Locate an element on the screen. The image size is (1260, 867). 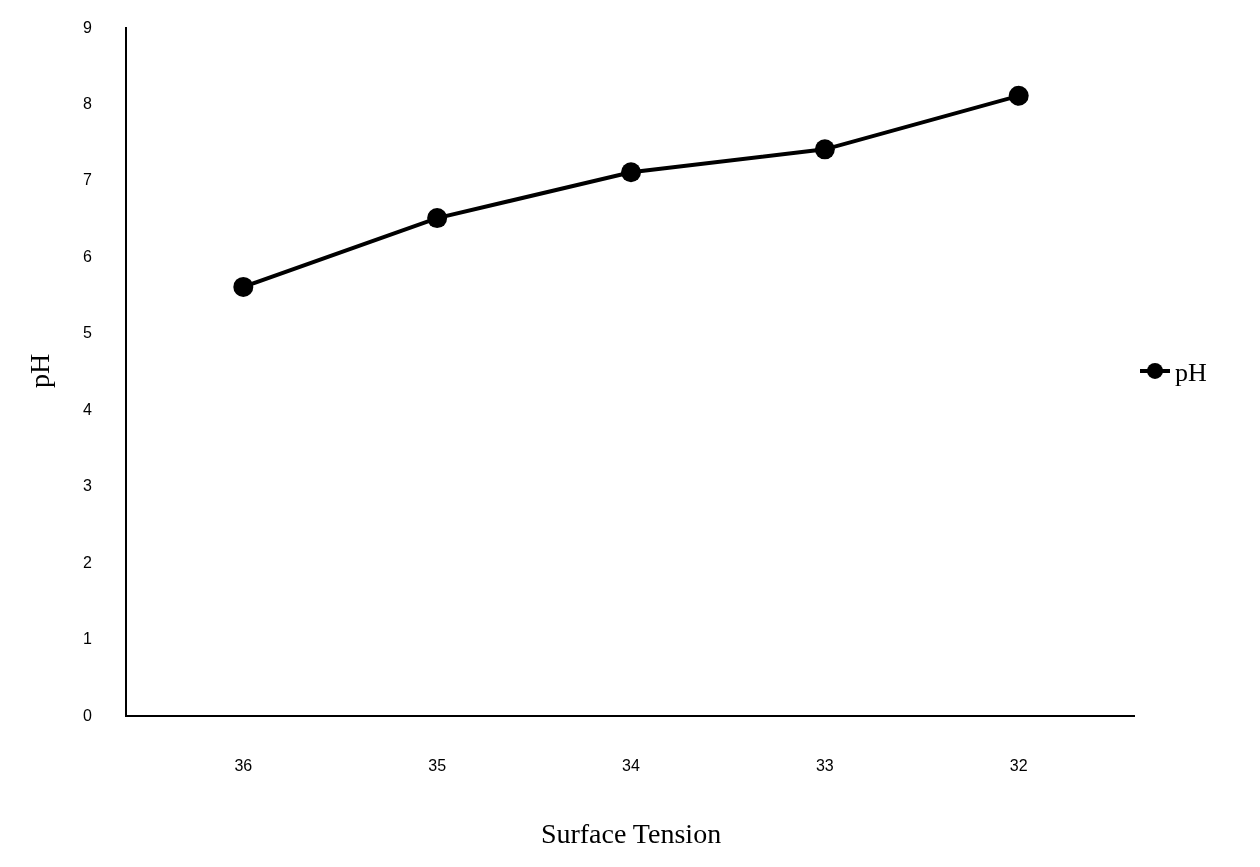
x-tick-label: 36 is located at coordinates (243, 766).